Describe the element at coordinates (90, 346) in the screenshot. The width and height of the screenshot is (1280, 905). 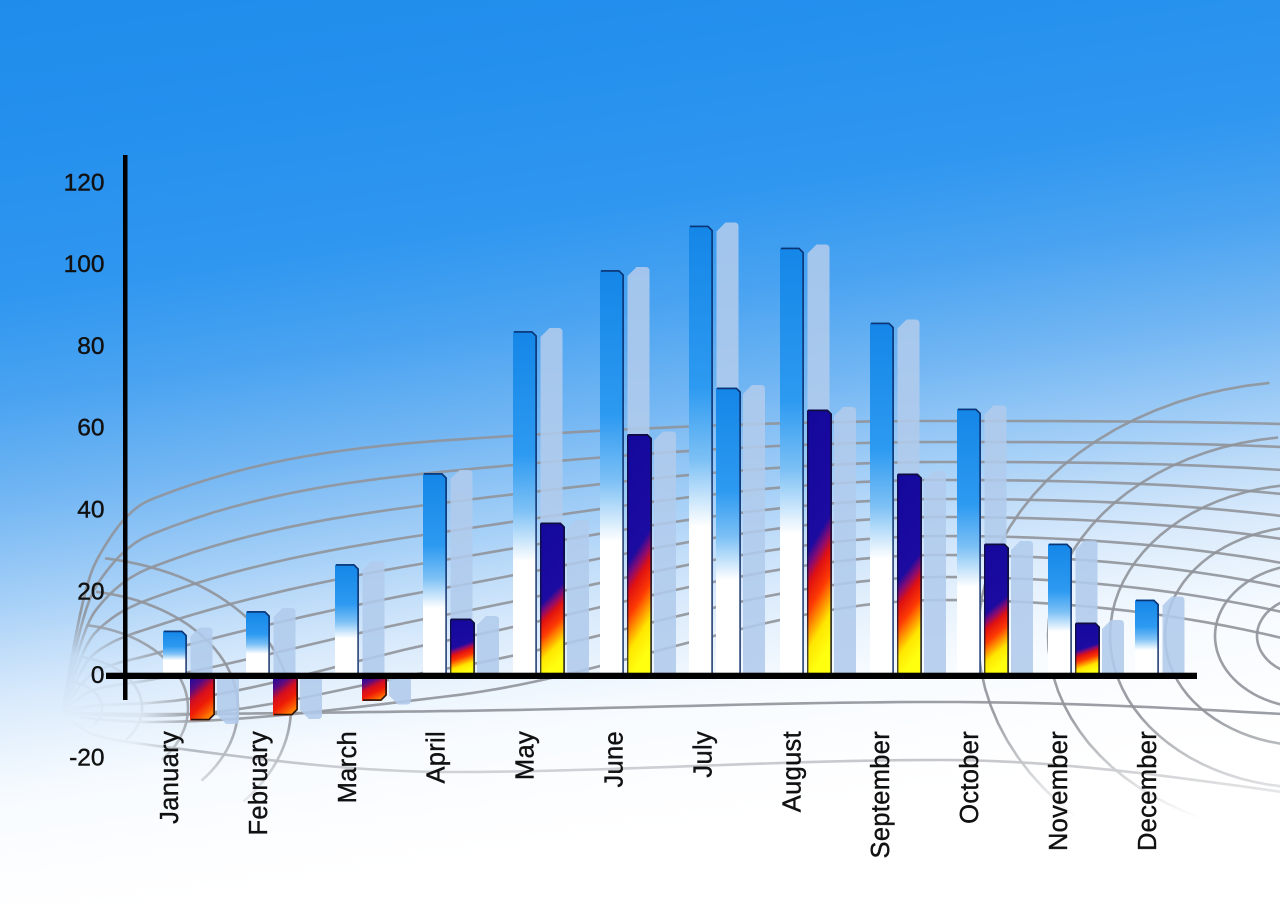
I see `svg-text: 80` at that location.